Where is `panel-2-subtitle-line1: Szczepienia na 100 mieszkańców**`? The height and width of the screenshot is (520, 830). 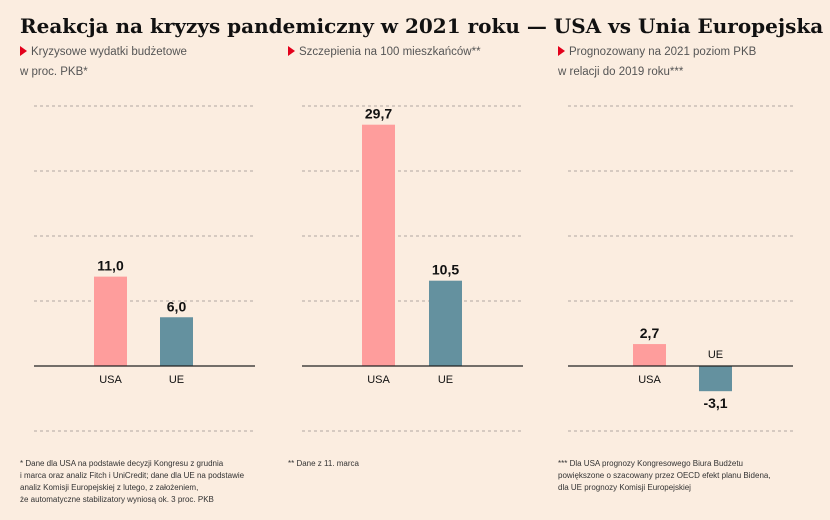 panel-2-subtitle-line1: Szczepienia na 100 mieszkańców** is located at coordinates (390, 52).